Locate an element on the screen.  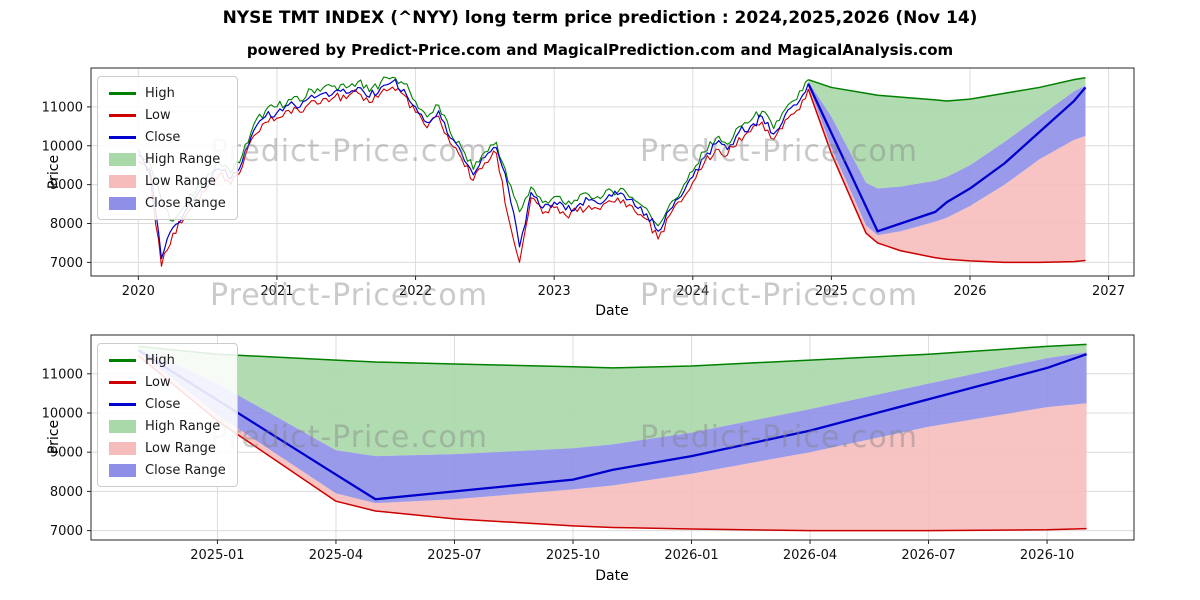
x-tick-label: 2022 is located at coordinates (415, 291).